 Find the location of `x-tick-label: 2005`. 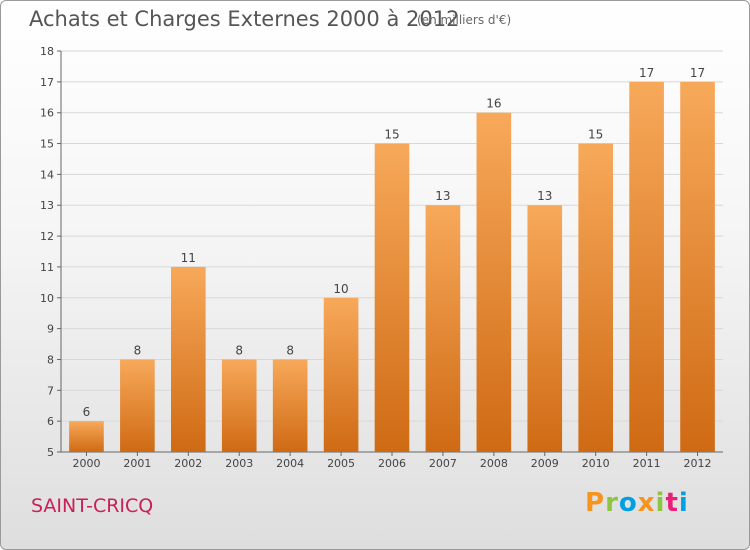

x-tick-label: 2005 is located at coordinates (341, 463).